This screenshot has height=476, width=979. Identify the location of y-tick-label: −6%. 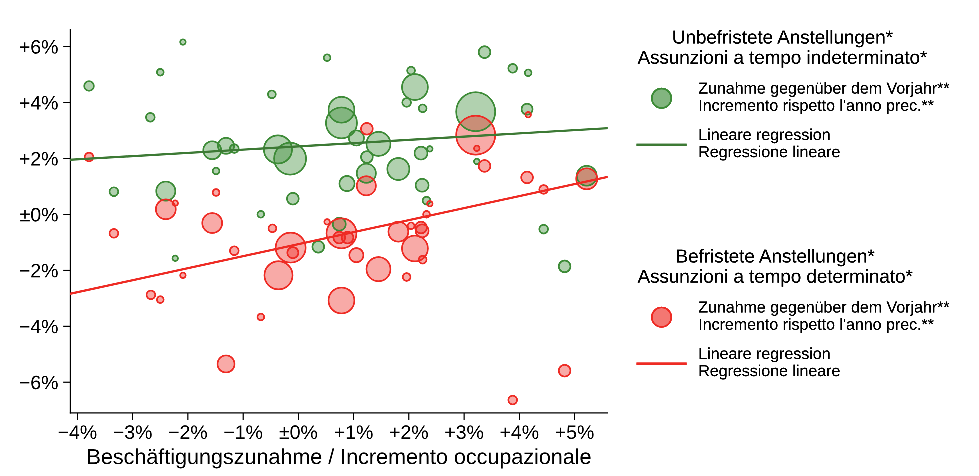
(39, 383).